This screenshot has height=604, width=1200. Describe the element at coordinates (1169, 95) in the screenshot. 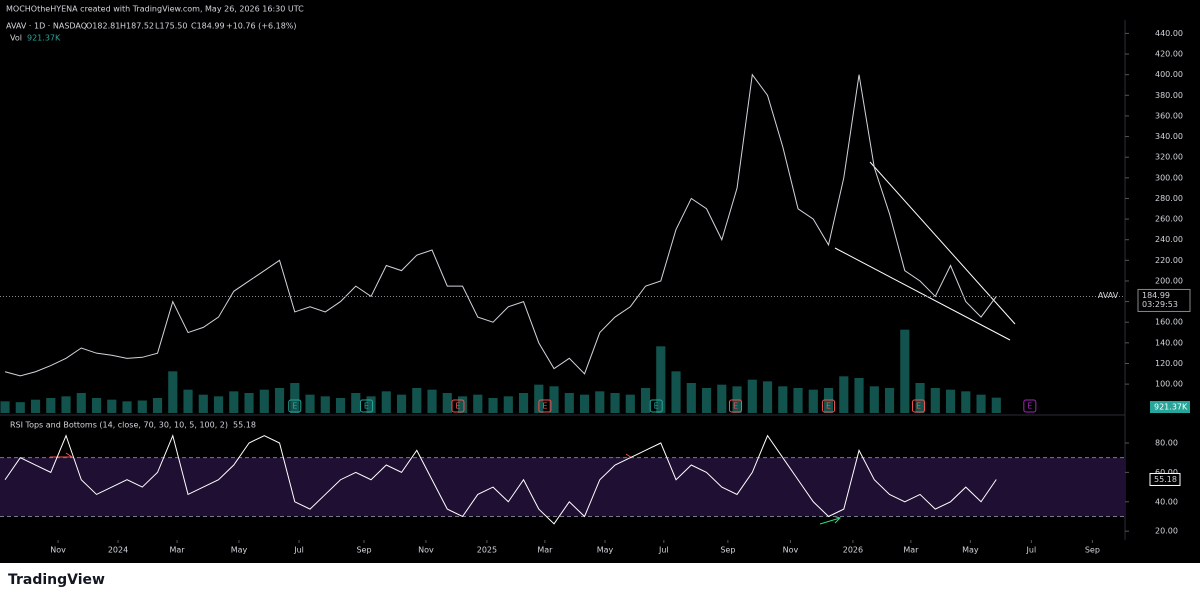

I see `y-tick-label: 380.00` at that location.